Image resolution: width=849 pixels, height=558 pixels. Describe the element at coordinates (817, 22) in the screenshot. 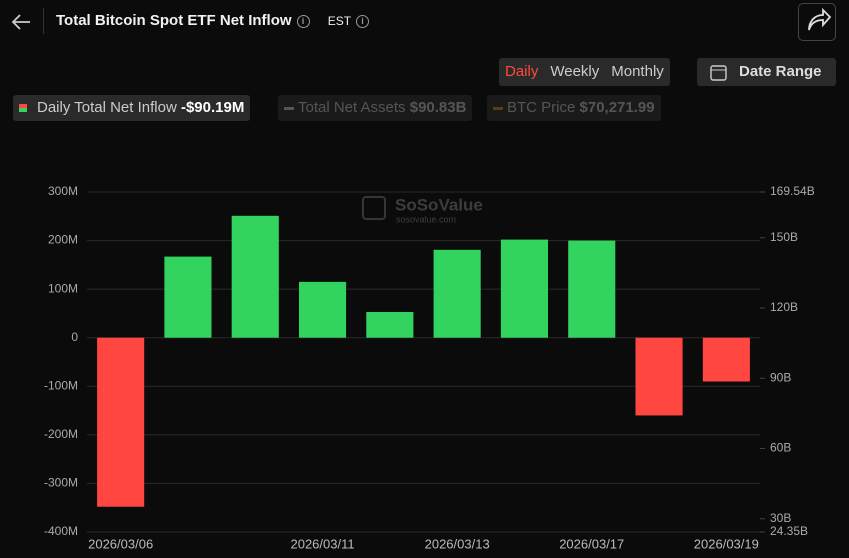

I see `share-button` at that location.